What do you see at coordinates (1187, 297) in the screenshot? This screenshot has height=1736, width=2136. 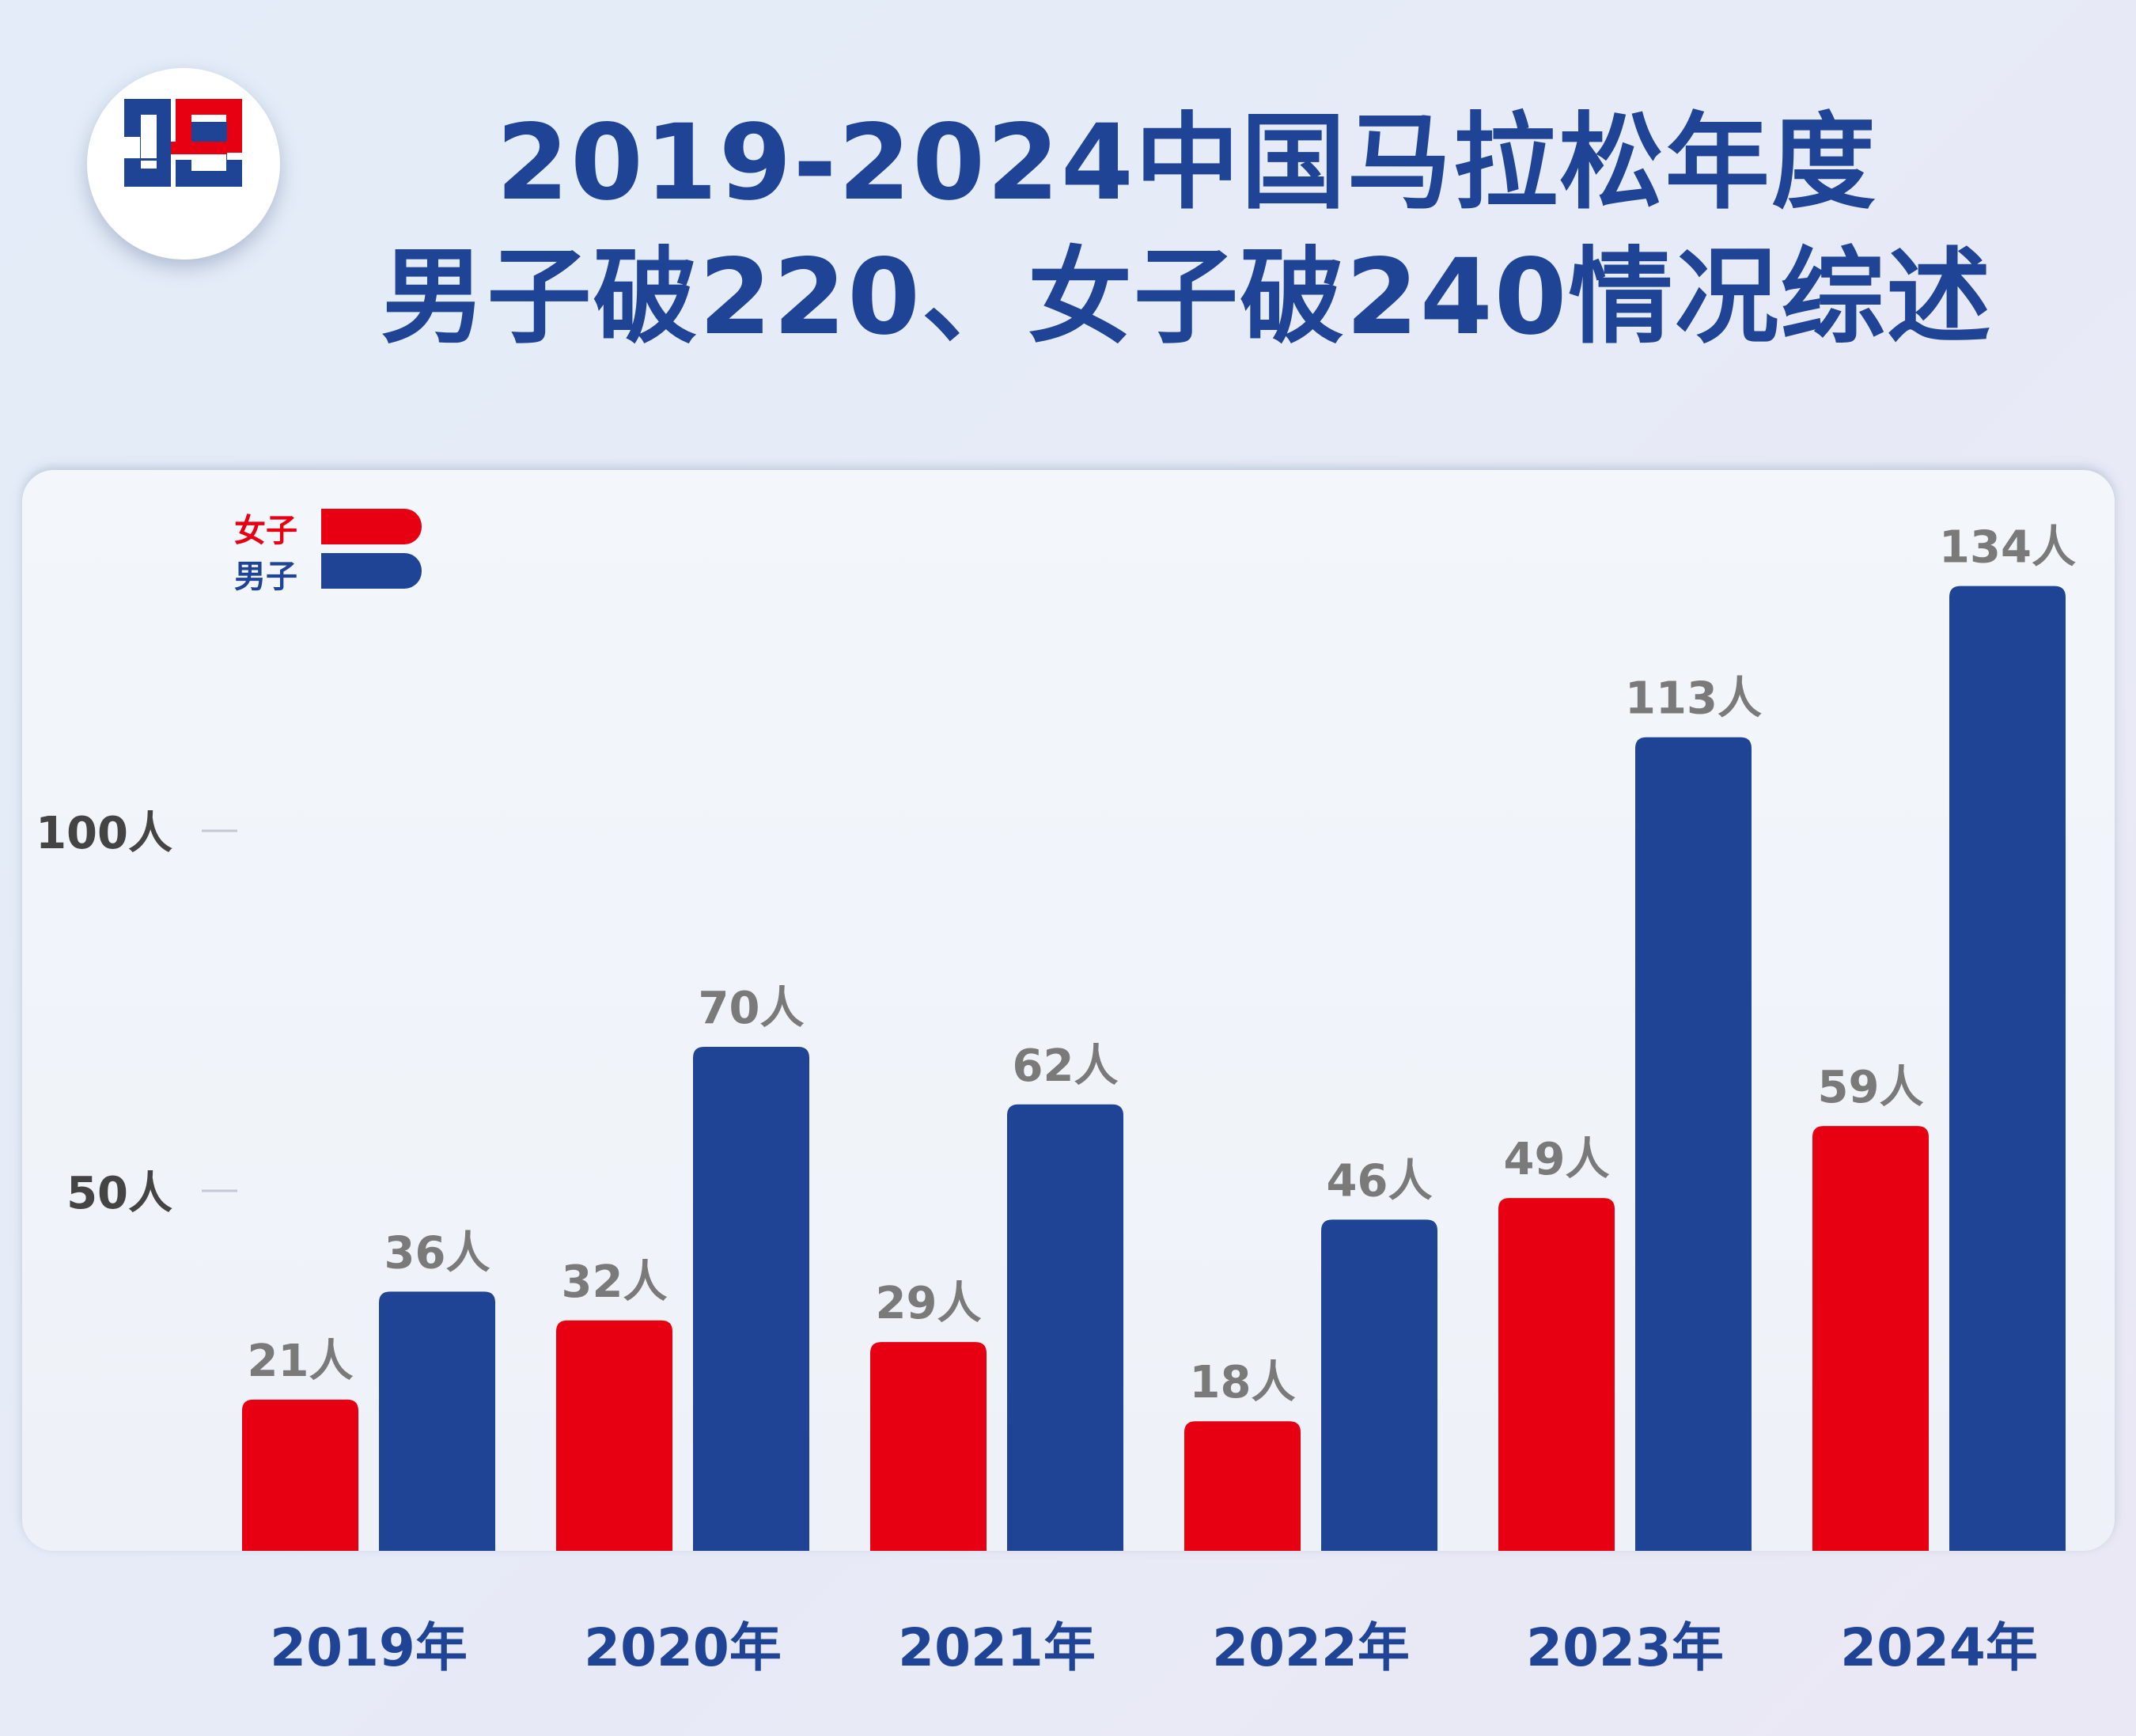 I see `title-line-2: 男子破220、女子破240情况综述` at bounding box center [1187, 297].